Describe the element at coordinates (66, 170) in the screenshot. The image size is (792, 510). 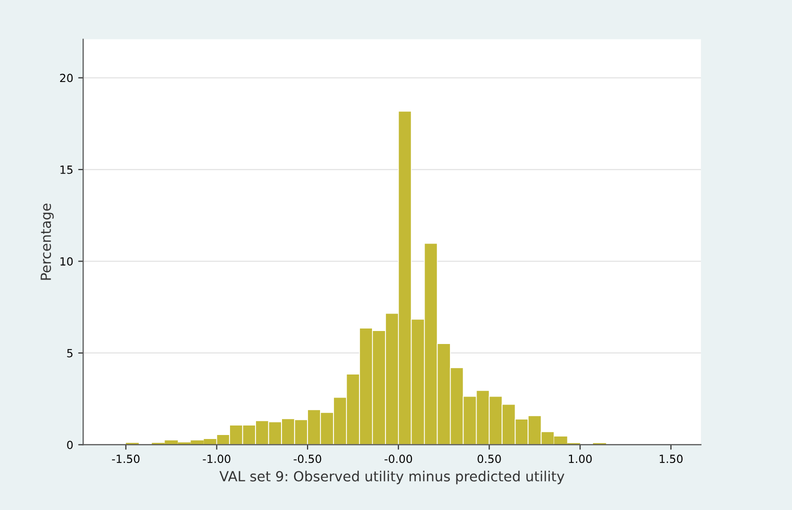
I see `y-tick-label: 15` at that location.